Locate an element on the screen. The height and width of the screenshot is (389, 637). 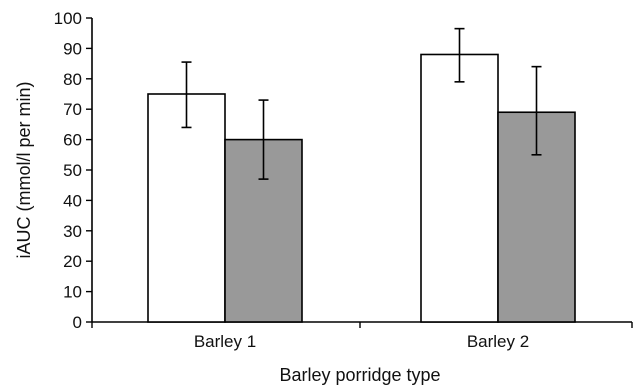
x-tick-label: Barley 1 is located at coordinates (225, 341).